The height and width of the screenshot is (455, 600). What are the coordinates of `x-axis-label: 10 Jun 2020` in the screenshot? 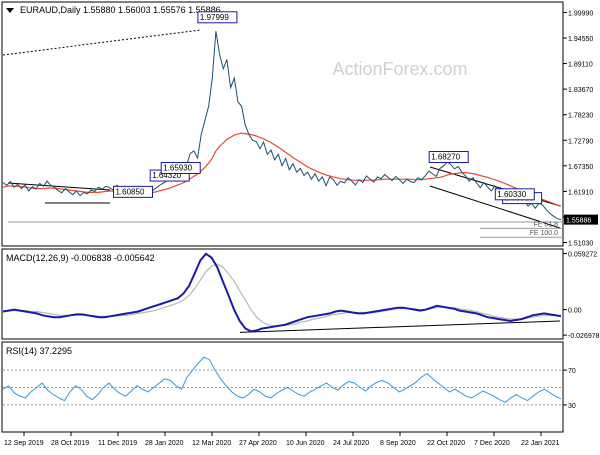 It's located at (305, 443).